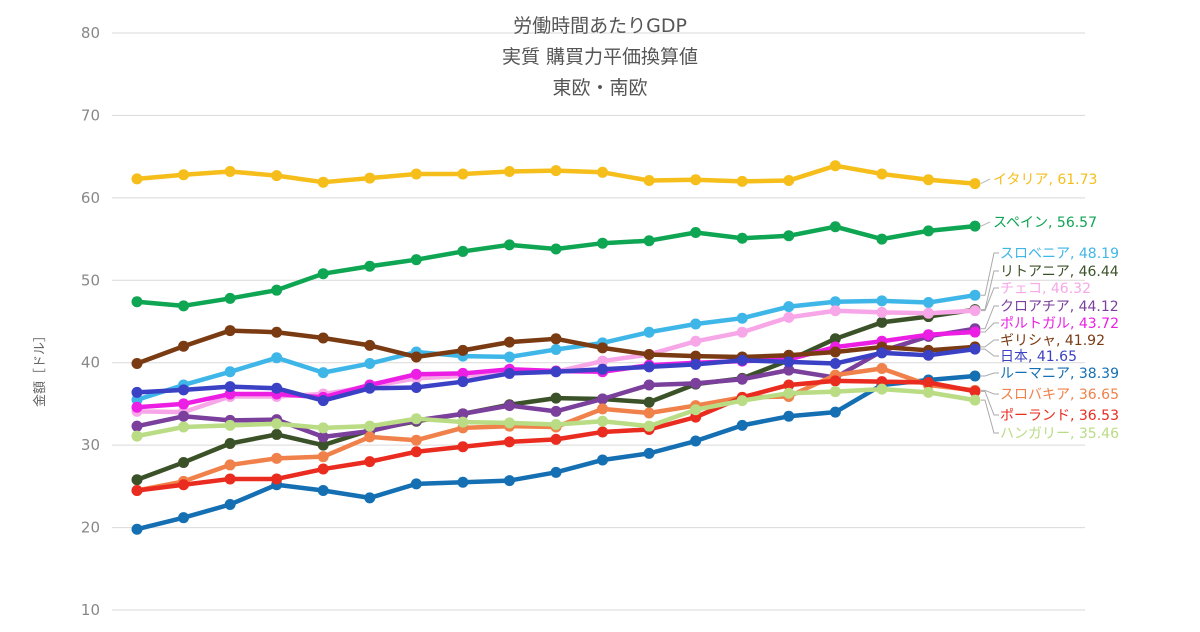 This screenshot has width=1200, height=632. I want to click on y-tick-label: 80, so click(90, 33).